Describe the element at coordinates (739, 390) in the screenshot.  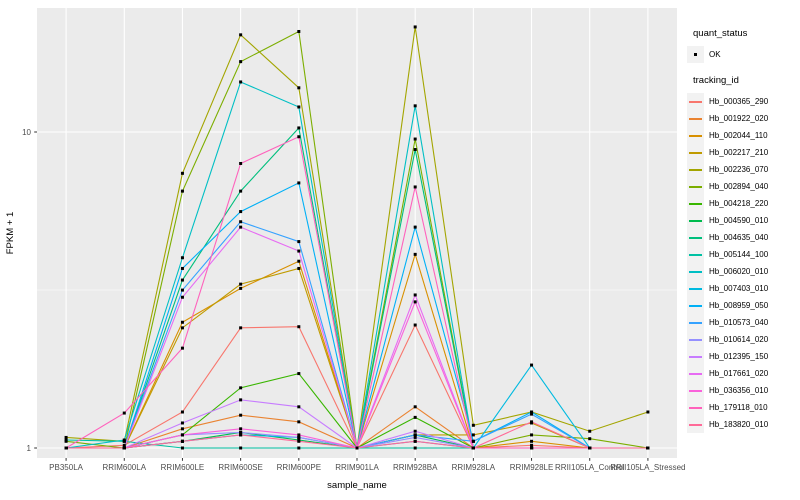
I see `legend-label: Hb_036356_010` at that location.